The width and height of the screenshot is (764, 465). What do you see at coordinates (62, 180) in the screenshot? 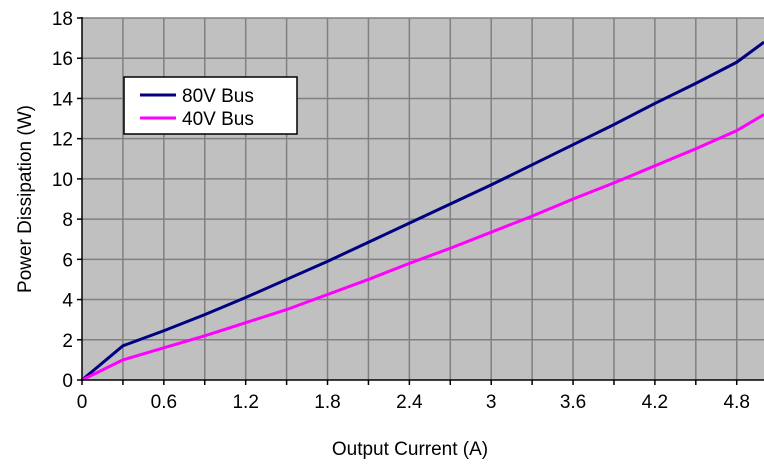
I see `y-tick-label: 10` at bounding box center [62, 180].